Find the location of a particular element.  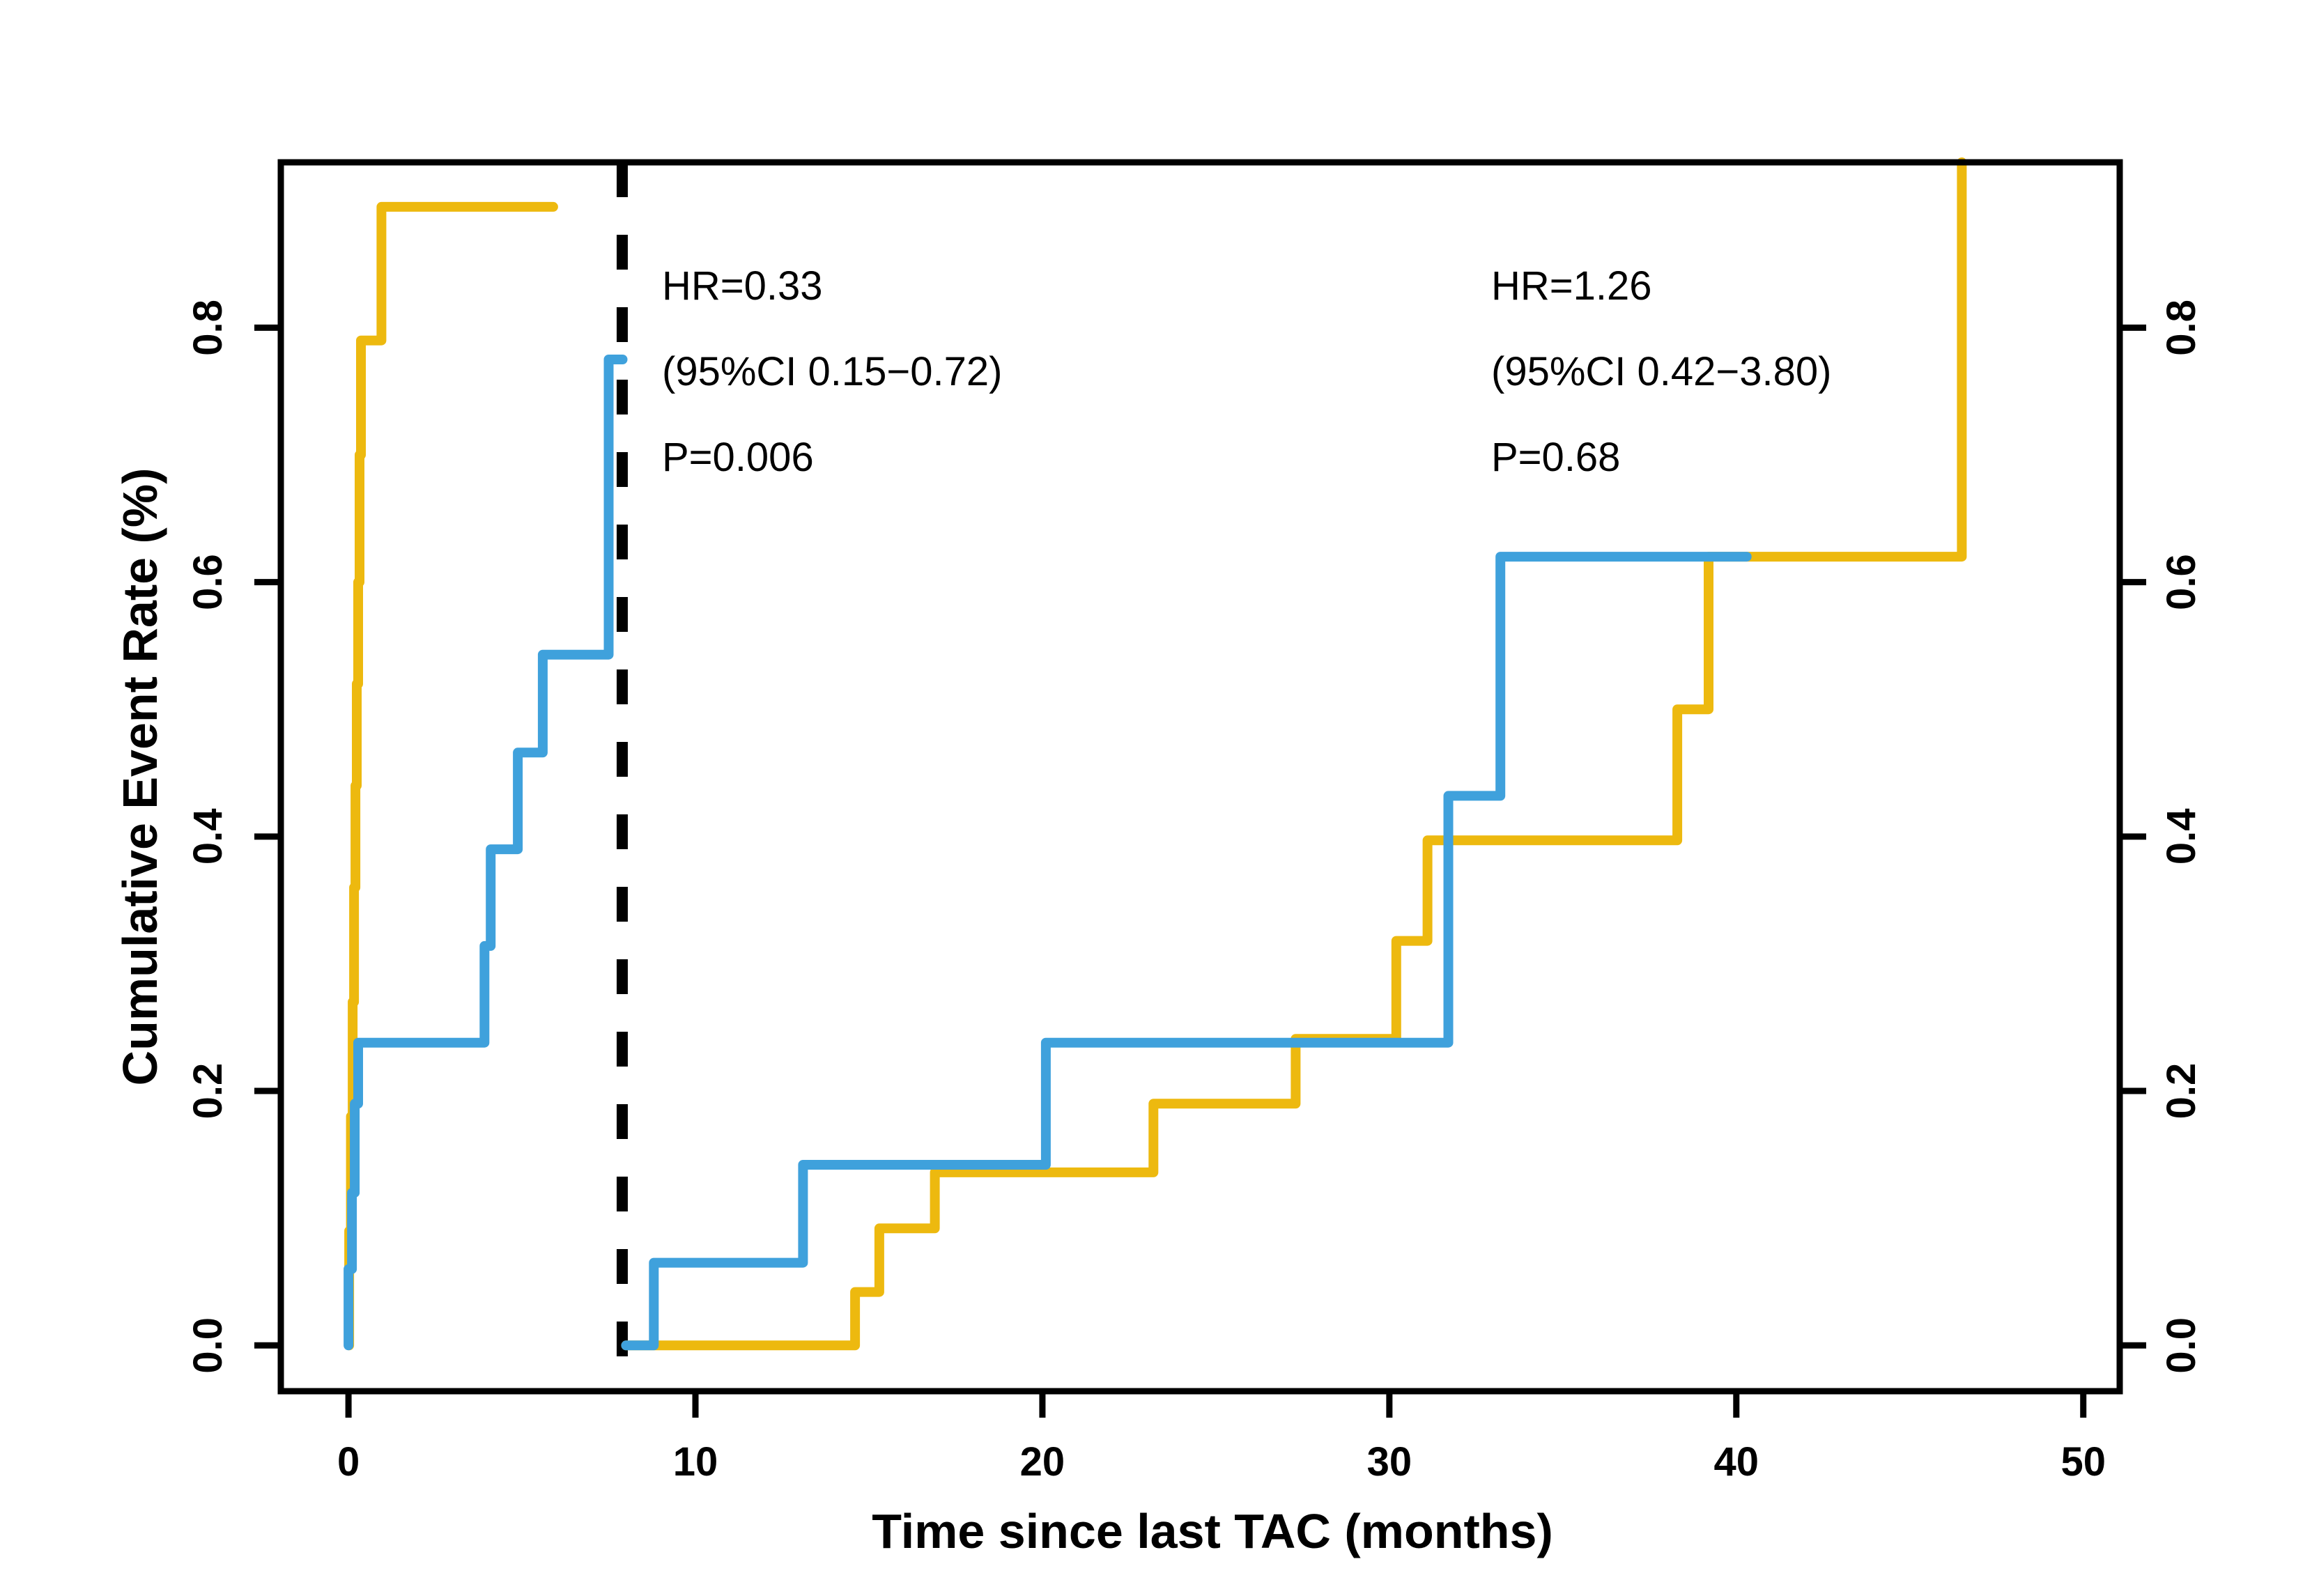

x-tick-label: 0 is located at coordinates (349, 1462).